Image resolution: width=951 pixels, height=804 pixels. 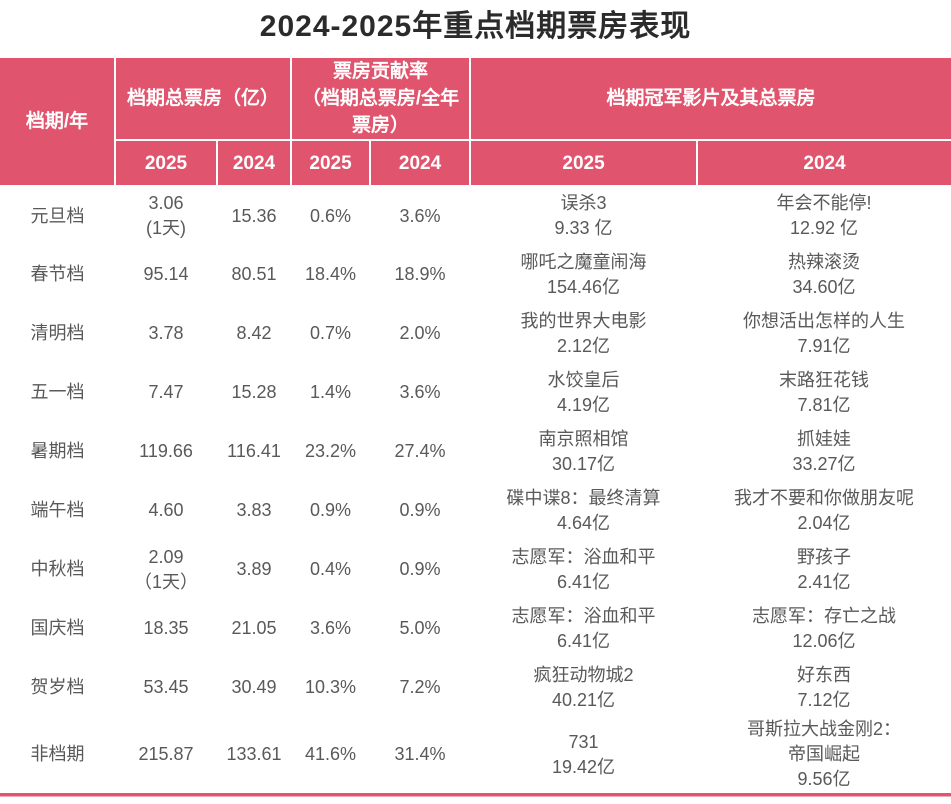 I want to click on share-2025-cell: 0.4%, so click(x=331, y=569).